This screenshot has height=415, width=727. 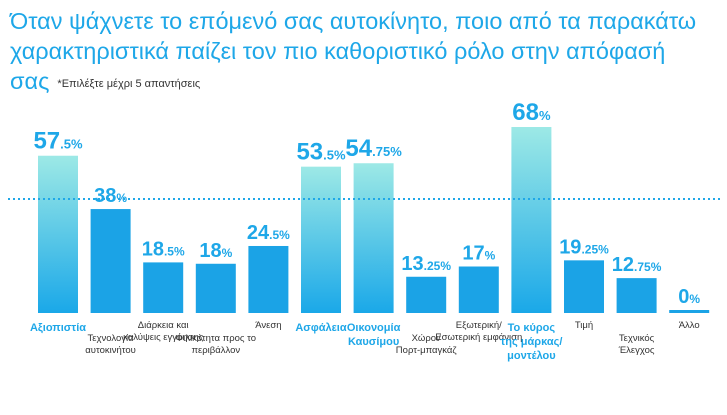 I want to click on value-label: 57.5%, so click(x=58, y=141).